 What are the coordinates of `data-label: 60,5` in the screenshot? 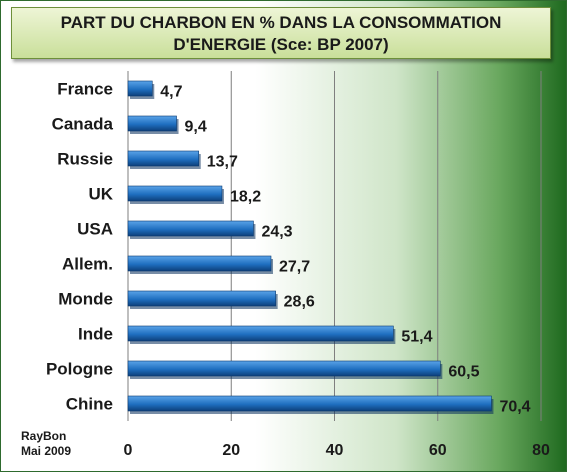 It's located at (463, 372).